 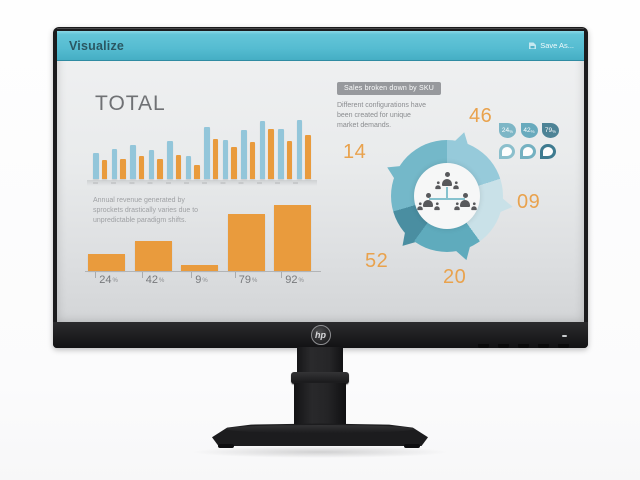 What do you see at coordinates (97, 45) in the screenshot?
I see `app-title: Visualize` at bounding box center [97, 45].